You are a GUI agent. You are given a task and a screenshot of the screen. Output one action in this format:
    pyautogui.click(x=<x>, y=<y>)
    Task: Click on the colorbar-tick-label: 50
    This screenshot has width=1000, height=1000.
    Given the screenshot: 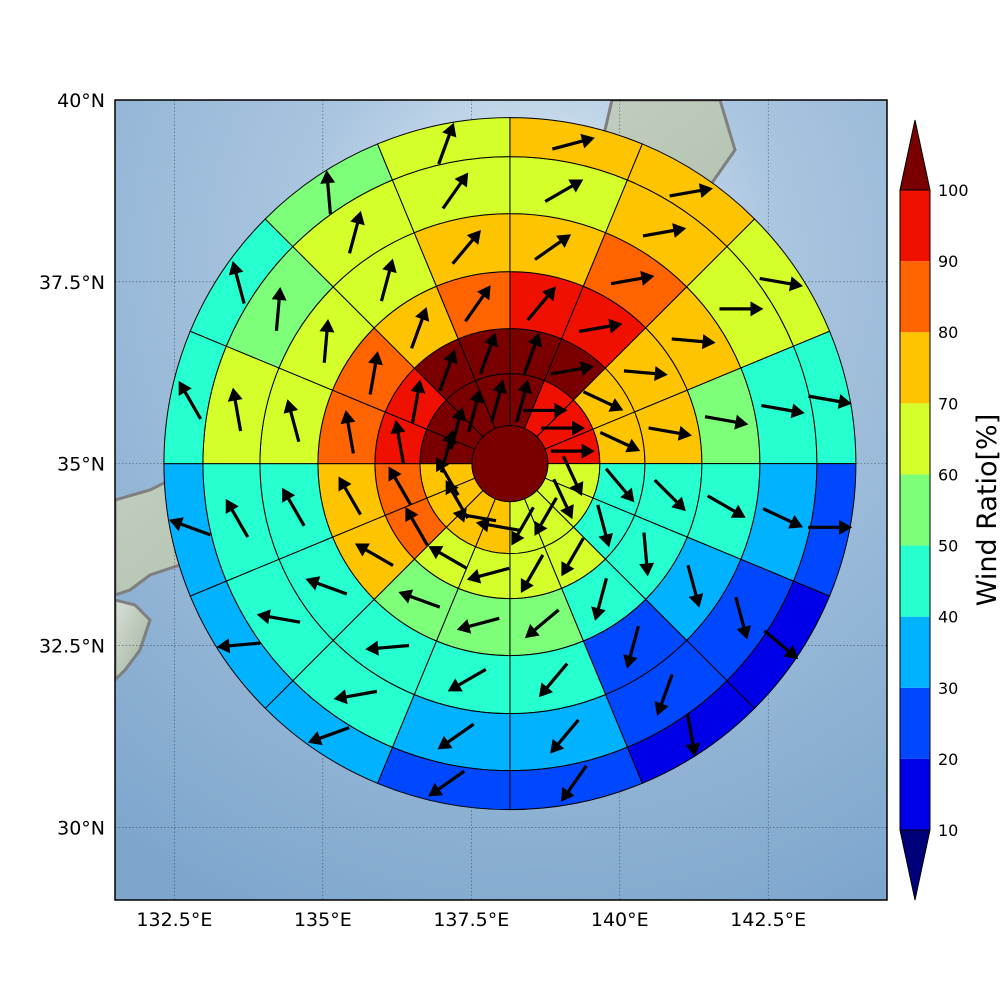 What is the action you would take?
    pyautogui.click(x=948, y=546)
    